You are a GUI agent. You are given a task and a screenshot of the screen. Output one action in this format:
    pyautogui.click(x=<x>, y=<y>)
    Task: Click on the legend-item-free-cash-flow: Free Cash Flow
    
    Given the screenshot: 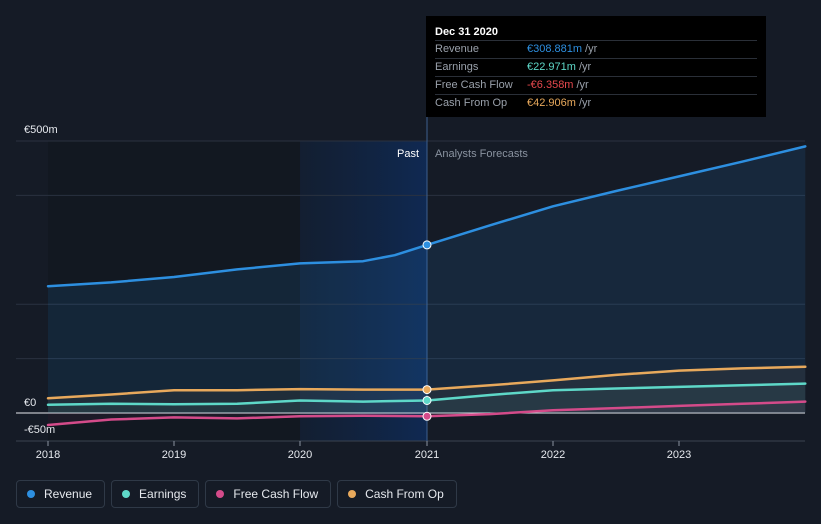 What is the action you would take?
    pyautogui.click(x=268, y=494)
    